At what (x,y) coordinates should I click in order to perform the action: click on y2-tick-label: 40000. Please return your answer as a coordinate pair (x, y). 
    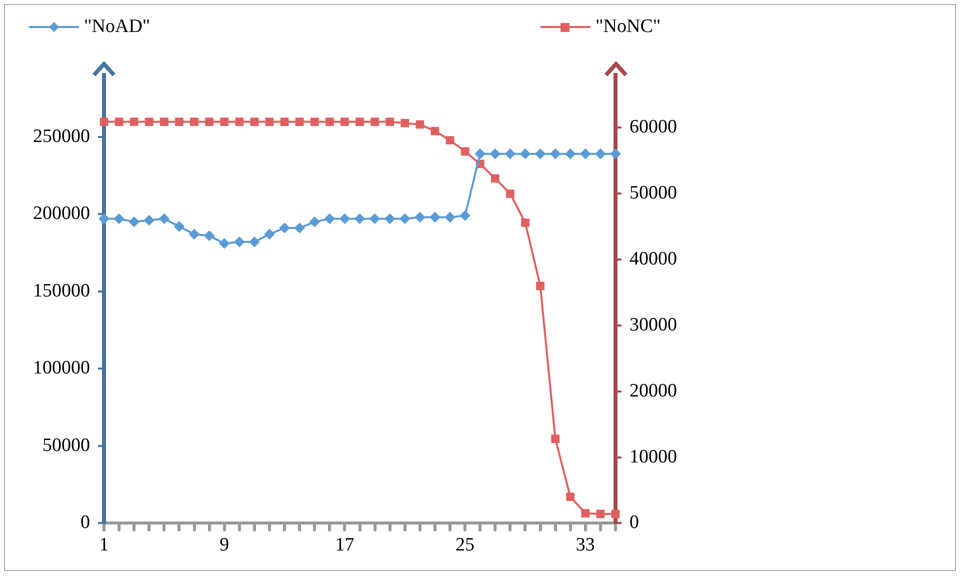
    Looking at the image, I should click on (653, 259).